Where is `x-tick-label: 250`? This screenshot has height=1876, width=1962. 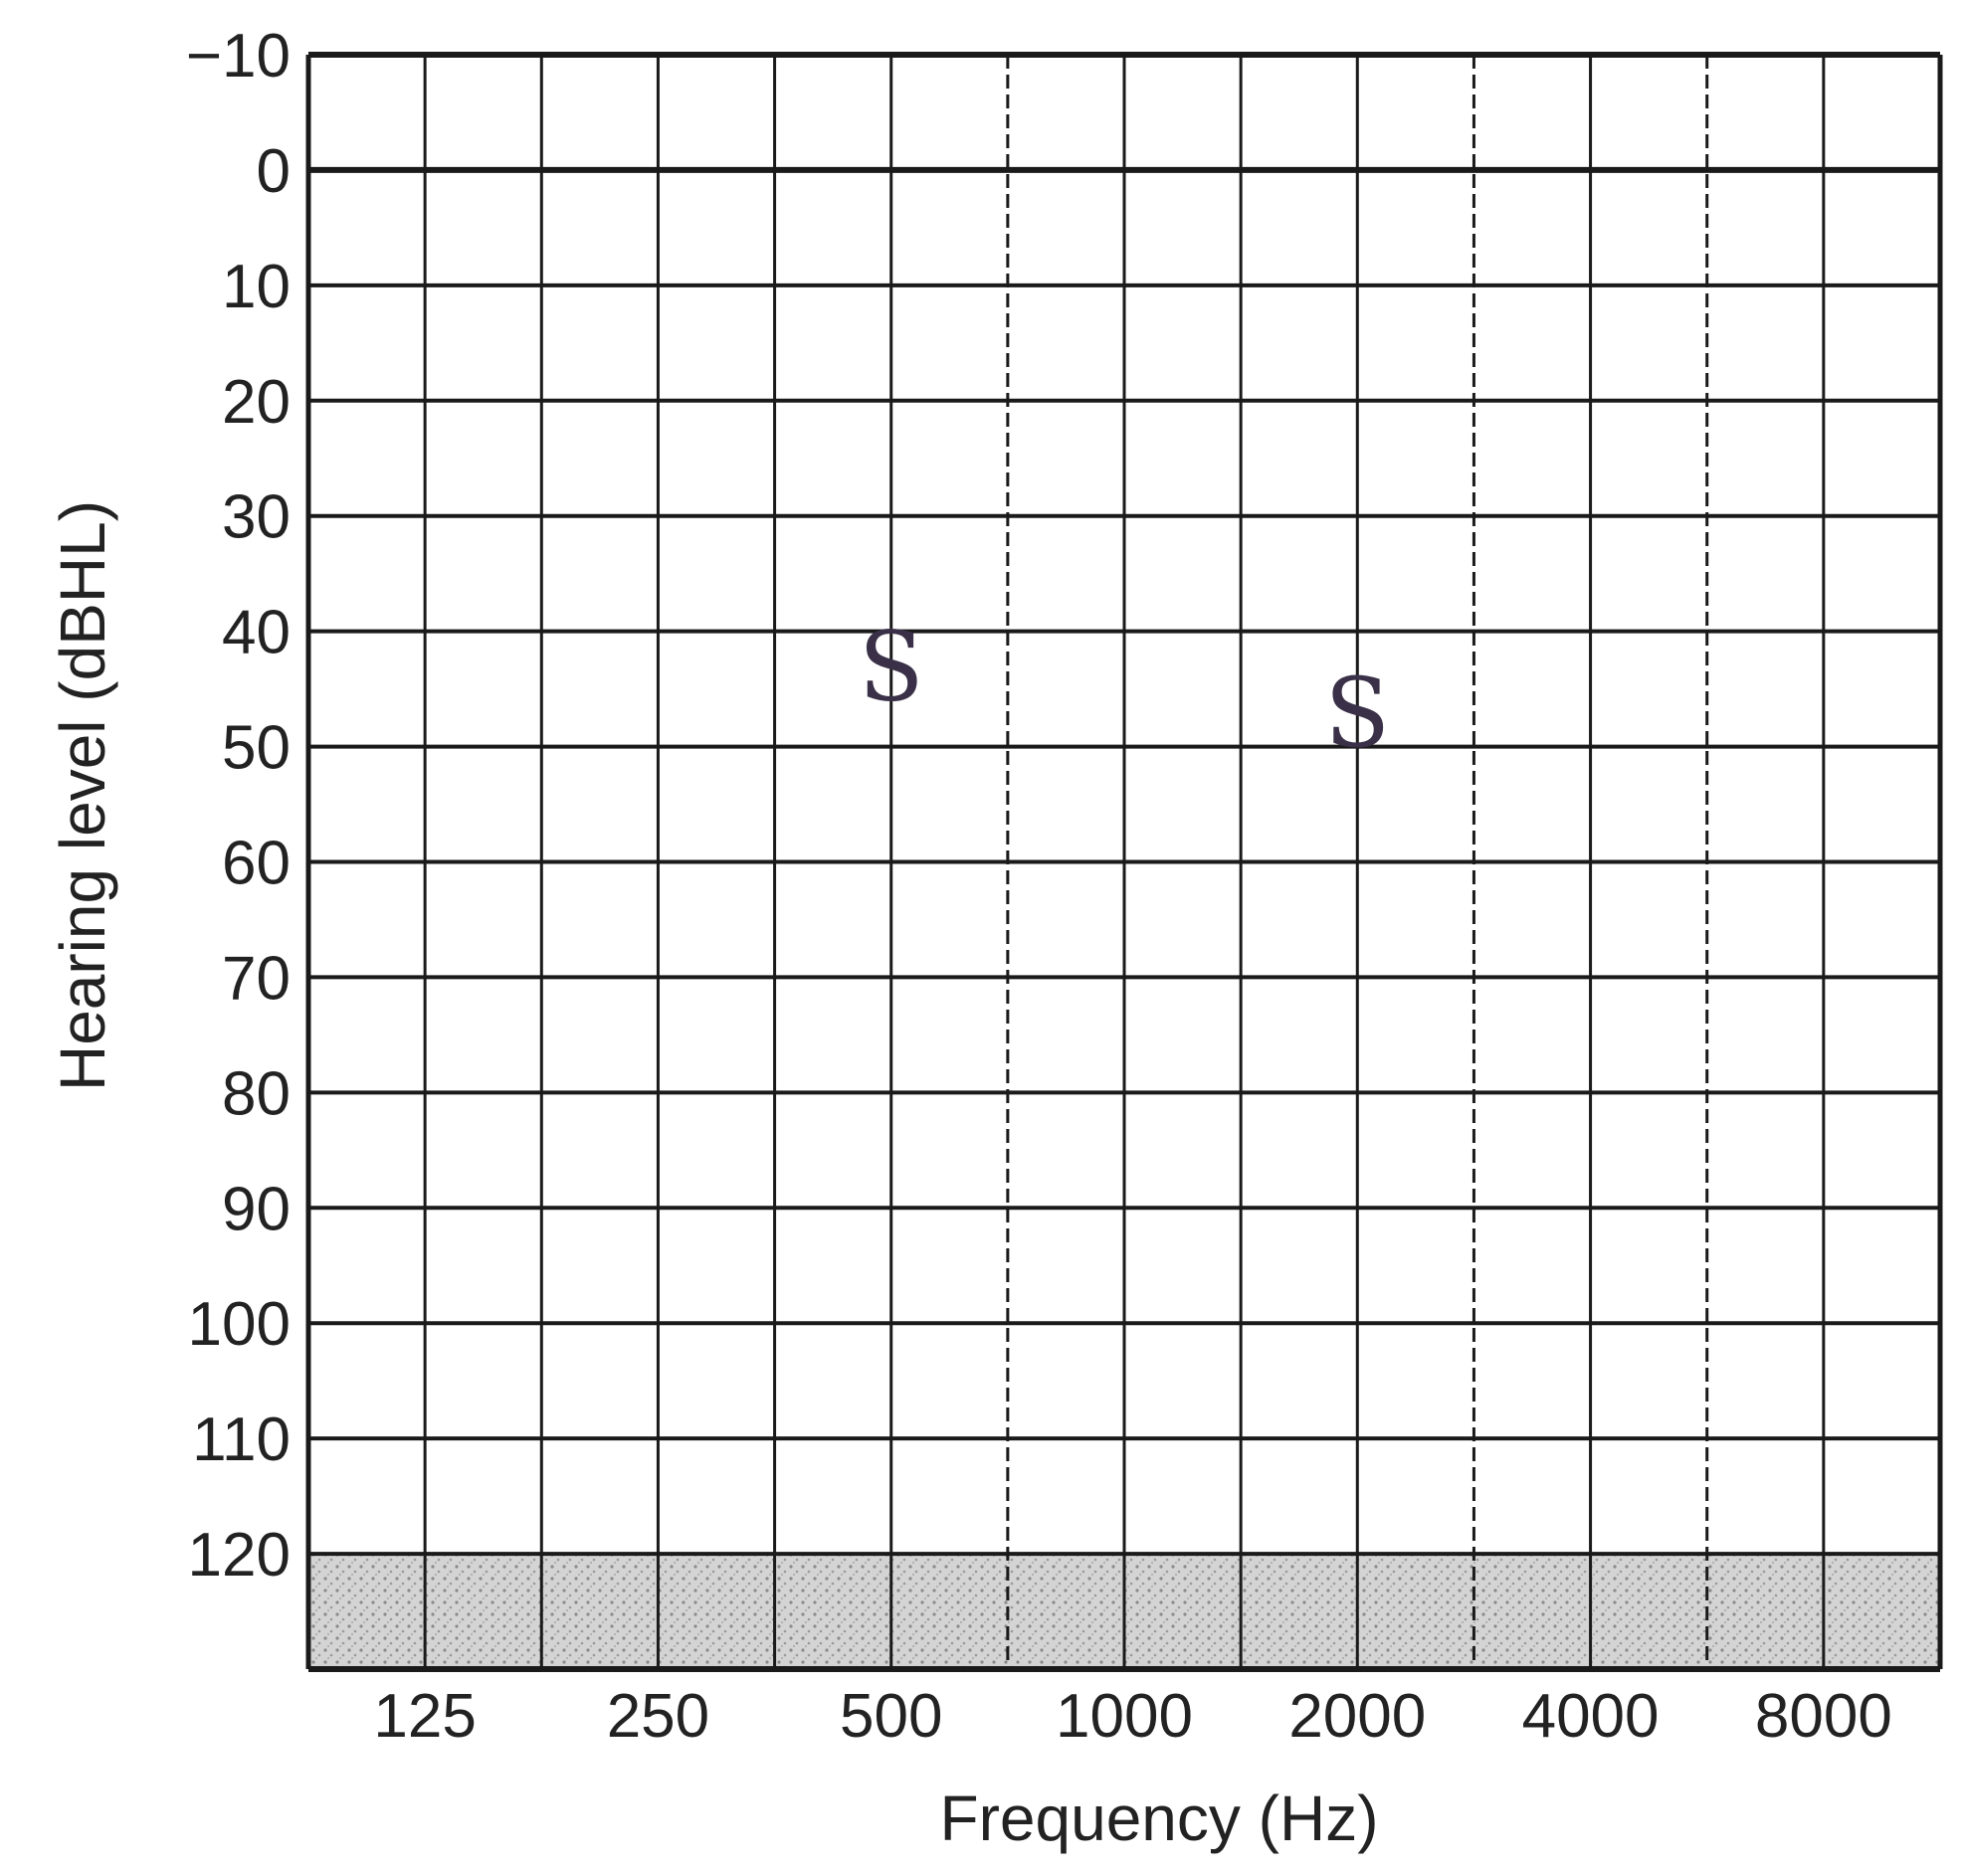 x-tick-label: 250 is located at coordinates (658, 1716).